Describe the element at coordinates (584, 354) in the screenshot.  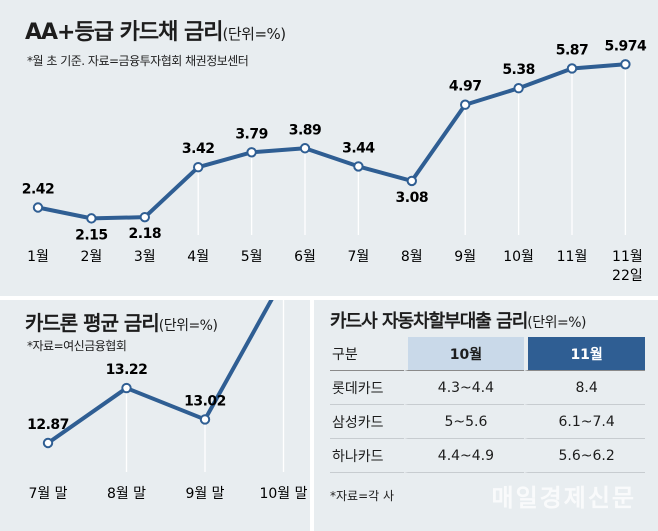
I see `header-november: 11월` at that location.